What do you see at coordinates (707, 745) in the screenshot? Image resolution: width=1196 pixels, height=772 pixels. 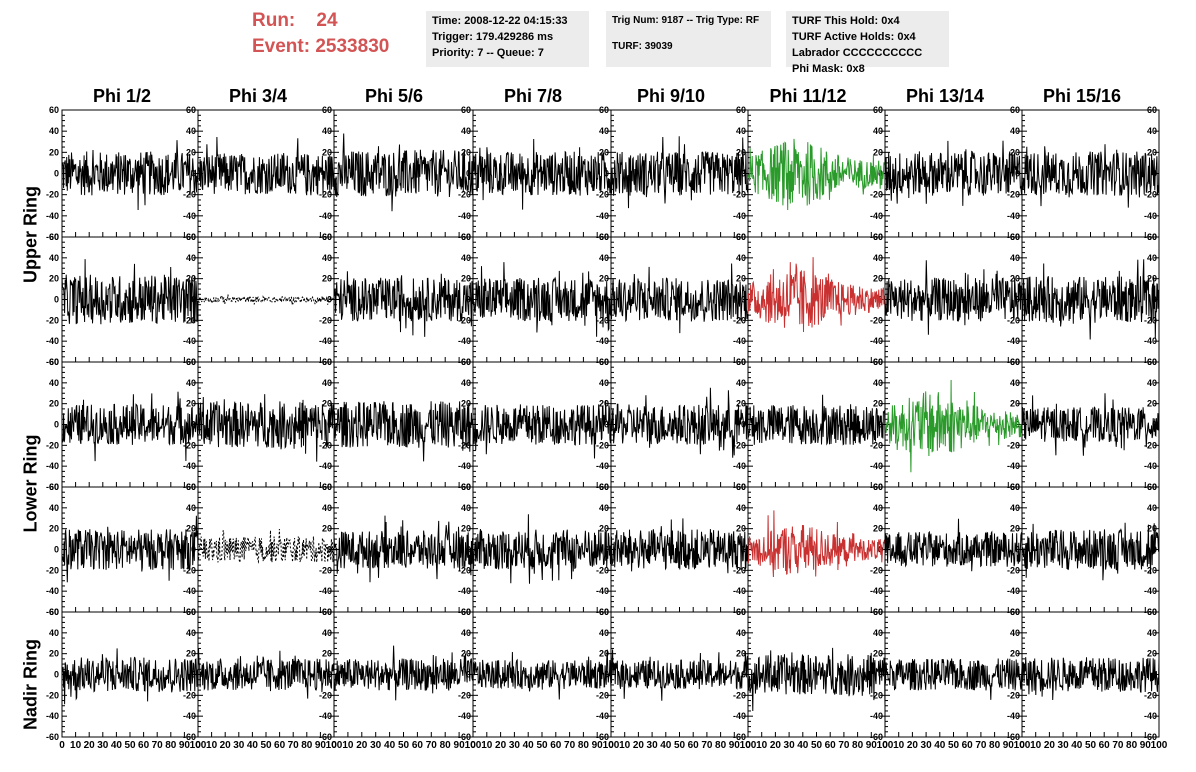 I see `x-tick-label: 70` at bounding box center [707, 745].